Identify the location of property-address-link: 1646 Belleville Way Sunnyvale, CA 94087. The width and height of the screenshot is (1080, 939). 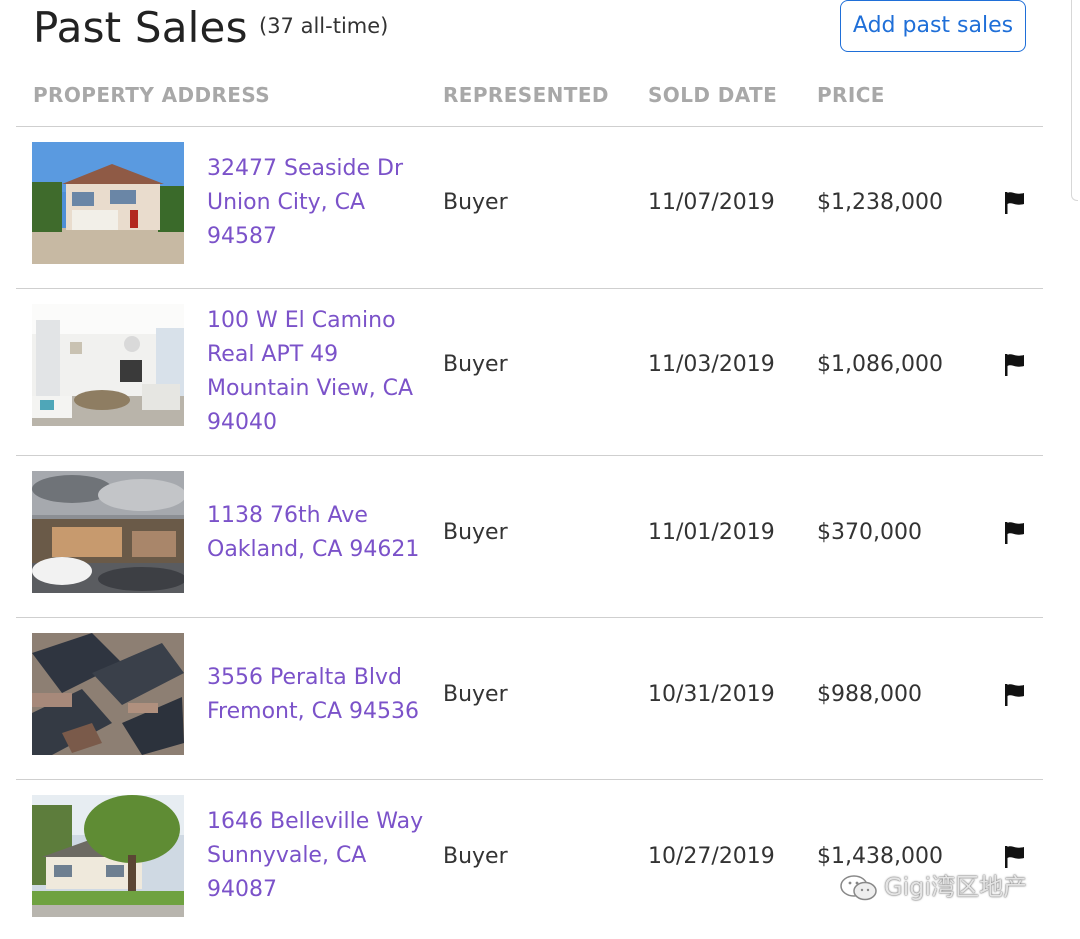
(317, 856).